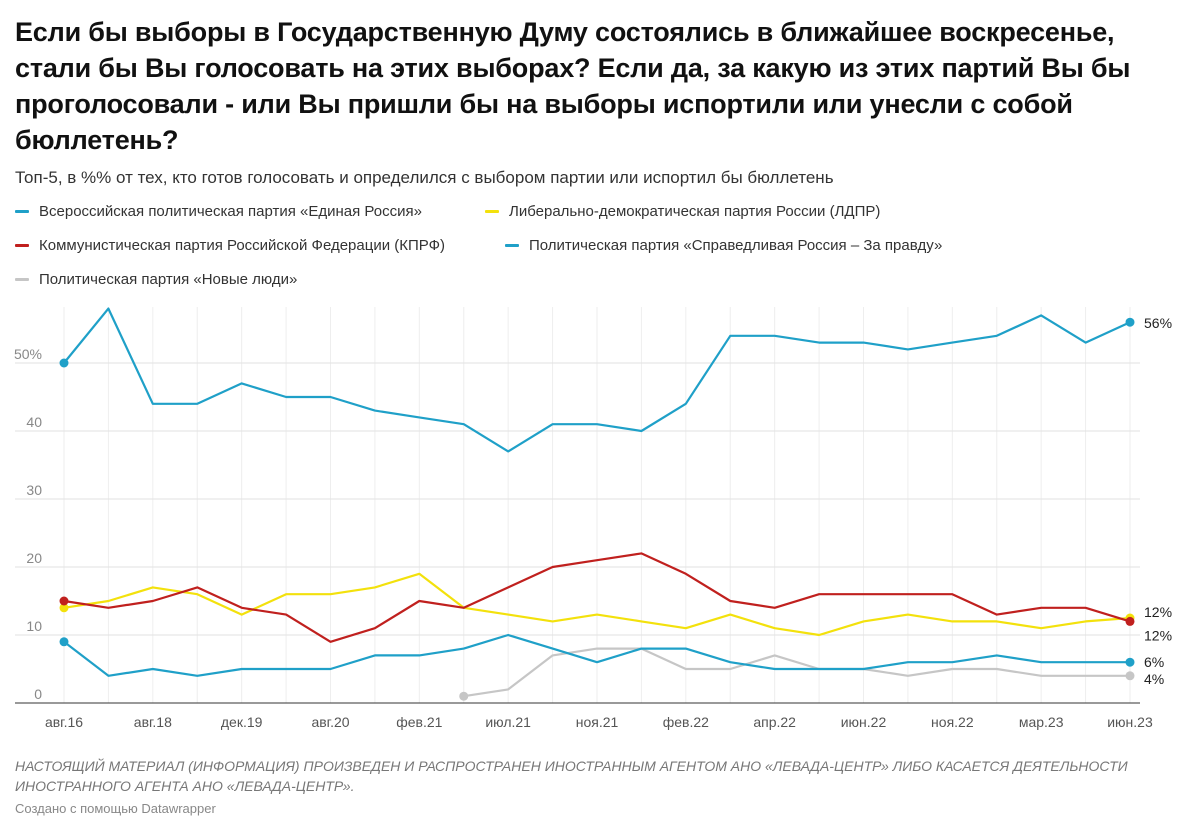 This screenshot has height=832, width=1200. What do you see at coordinates (168, 279) in the screenshot?
I see `legend-label: Политическая партия «Новые люди»` at bounding box center [168, 279].